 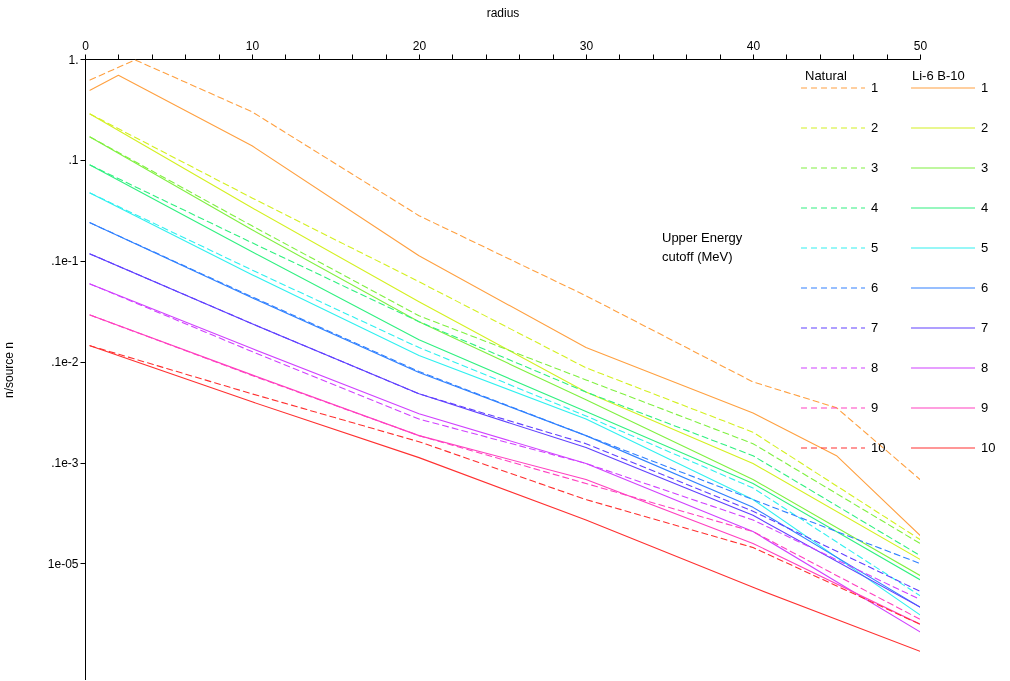 What do you see at coordinates (65, 362) in the screenshot?
I see `y-tick-label: .1e-2` at bounding box center [65, 362].